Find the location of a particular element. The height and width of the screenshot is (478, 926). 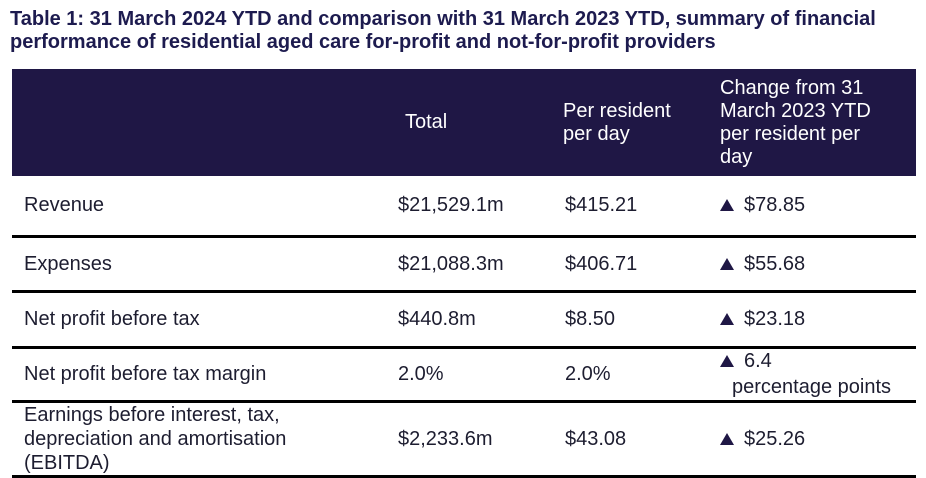

change-value: $23.18 is located at coordinates (775, 319).